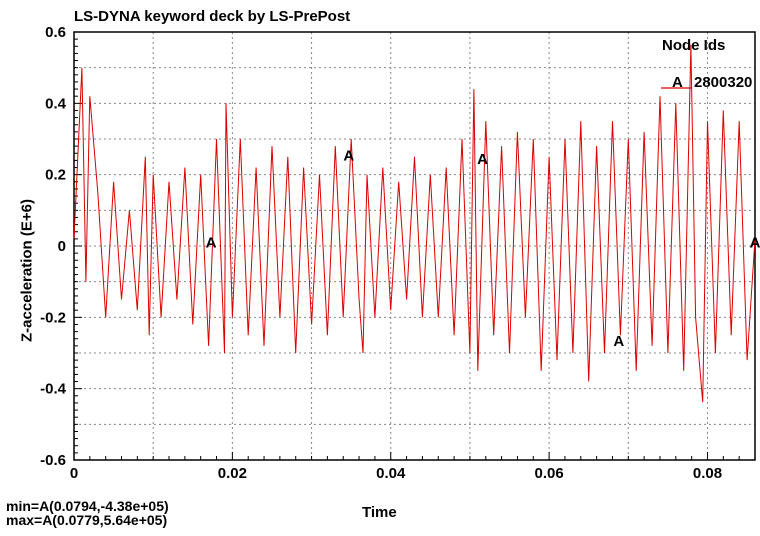 The height and width of the screenshot is (536, 760). What do you see at coordinates (379, 512) in the screenshot?
I see `x-axis-label: Time` at bounding box center [379, 512].